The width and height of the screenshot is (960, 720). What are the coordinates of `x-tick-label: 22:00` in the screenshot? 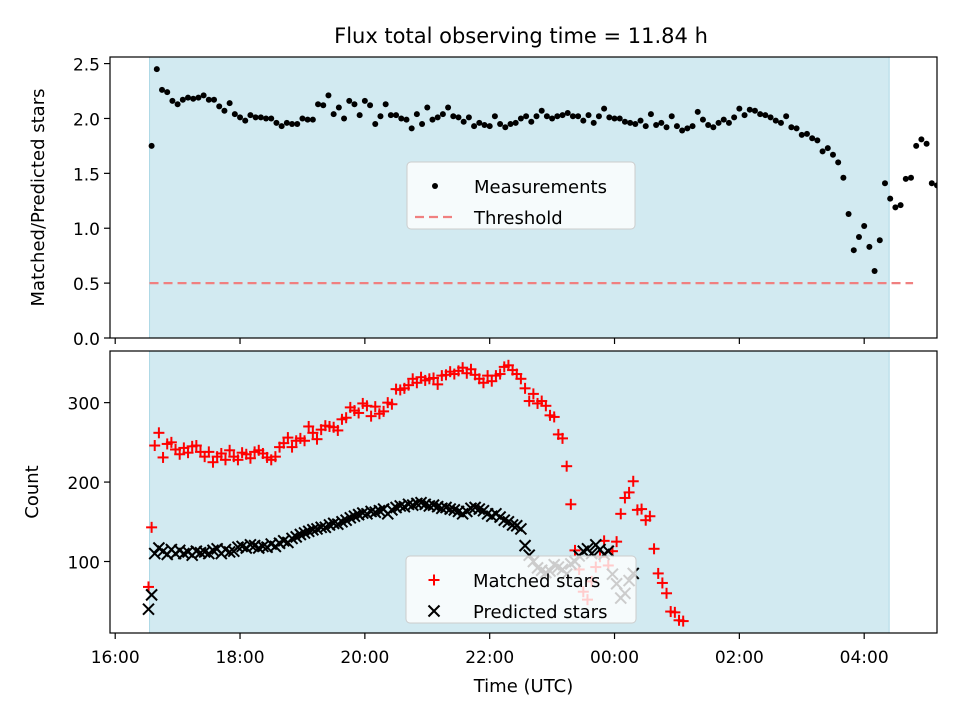 It's located at (489, 658).